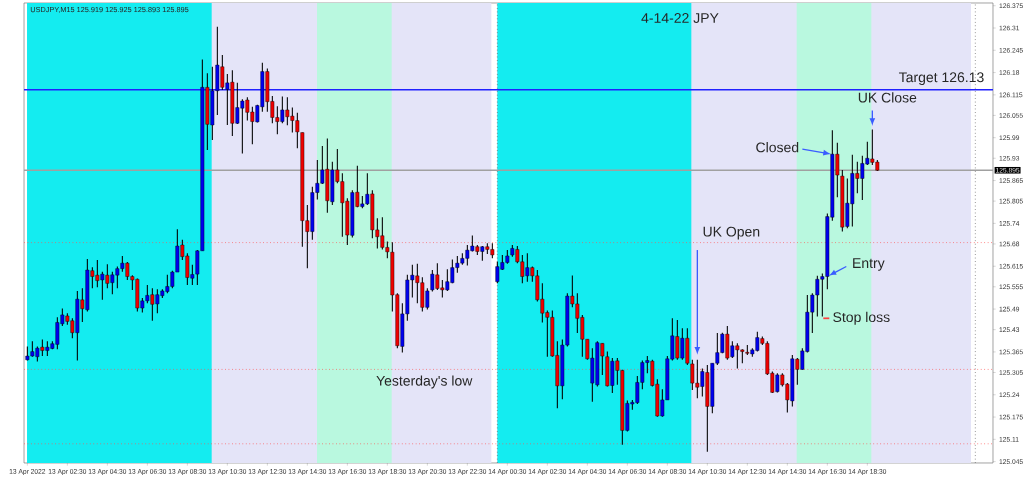 The width and height of the screenshot is (1024, 478). Describe the element at coordinates (680, 18) in the screenshot. I see `text: 4-14-22 JPY` at that location.